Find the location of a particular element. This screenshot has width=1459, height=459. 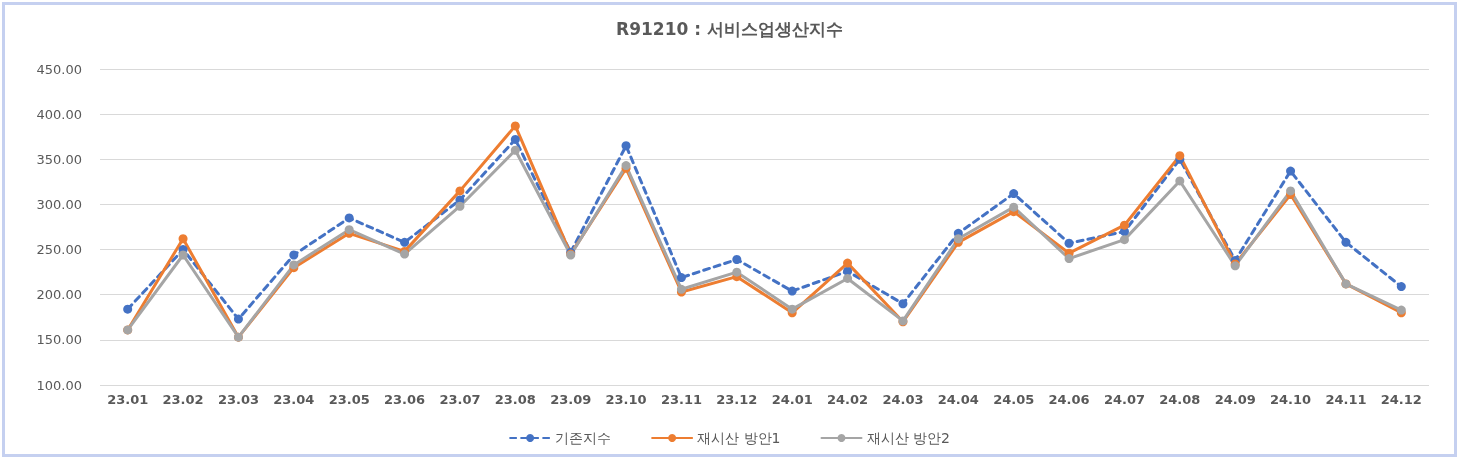

y-tick-label: 400.00 is located at coordinates (59, 114).